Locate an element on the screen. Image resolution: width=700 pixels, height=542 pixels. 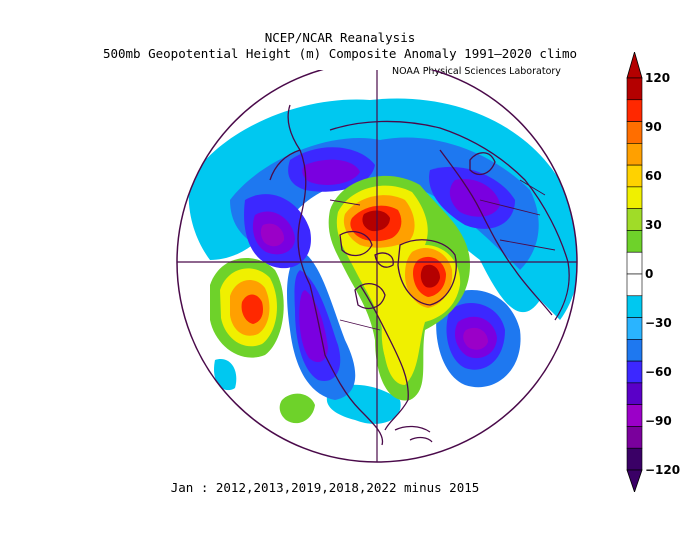
chart-title: NCEP/NCAR Reanalysis is located at coordinates (340, 37).